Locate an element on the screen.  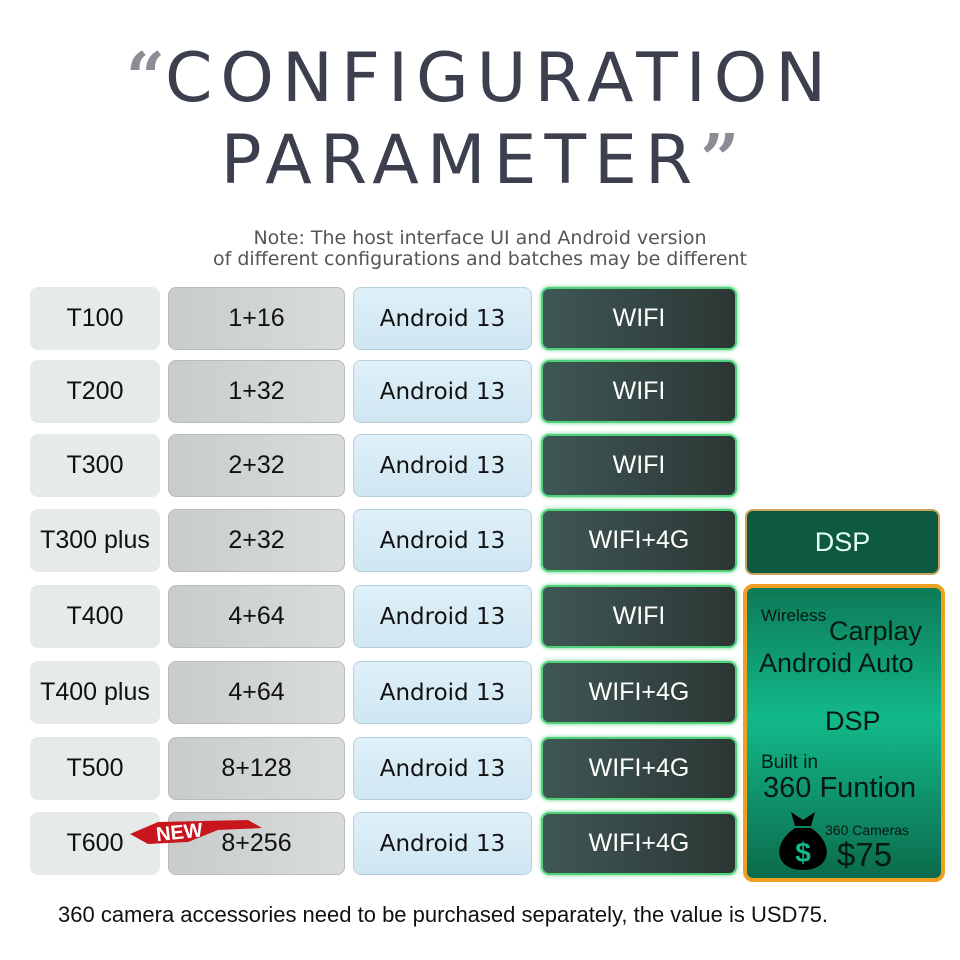
android-auto-label: Android Auto is located at coordinates (836, 663).